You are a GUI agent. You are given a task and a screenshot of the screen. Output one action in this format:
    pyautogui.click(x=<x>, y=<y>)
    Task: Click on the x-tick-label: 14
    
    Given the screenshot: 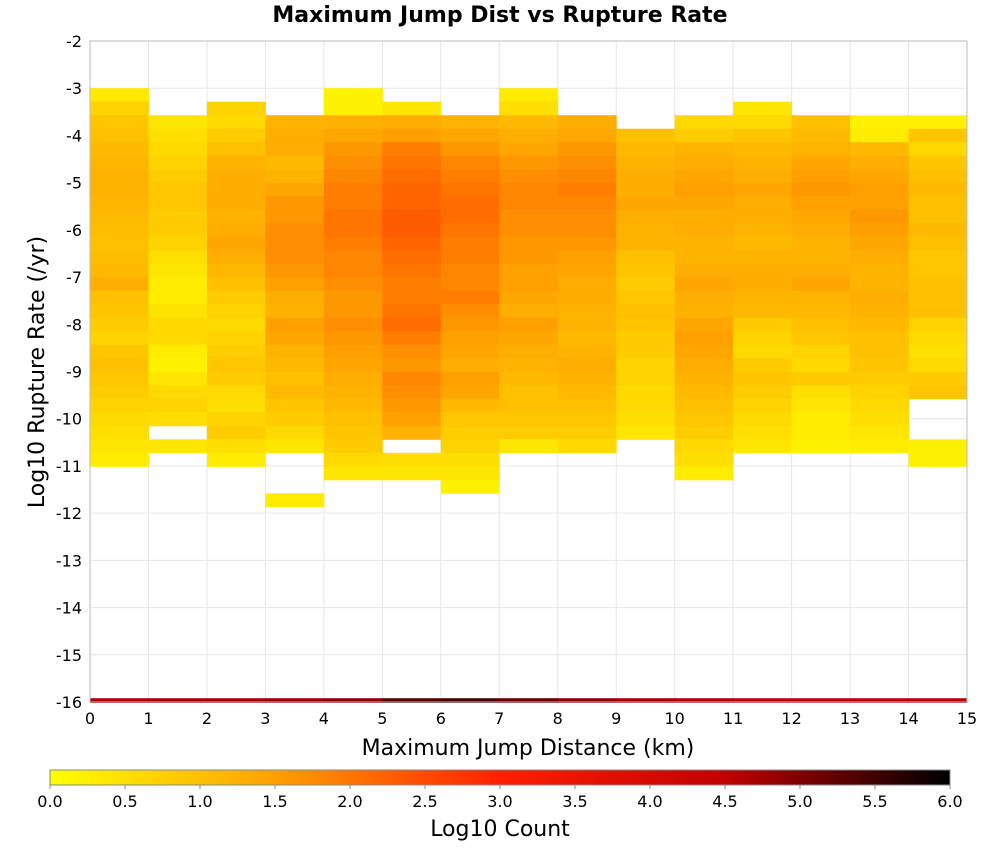 What is the action you would take?
    pyautogui.click(x=908, y=718)
    